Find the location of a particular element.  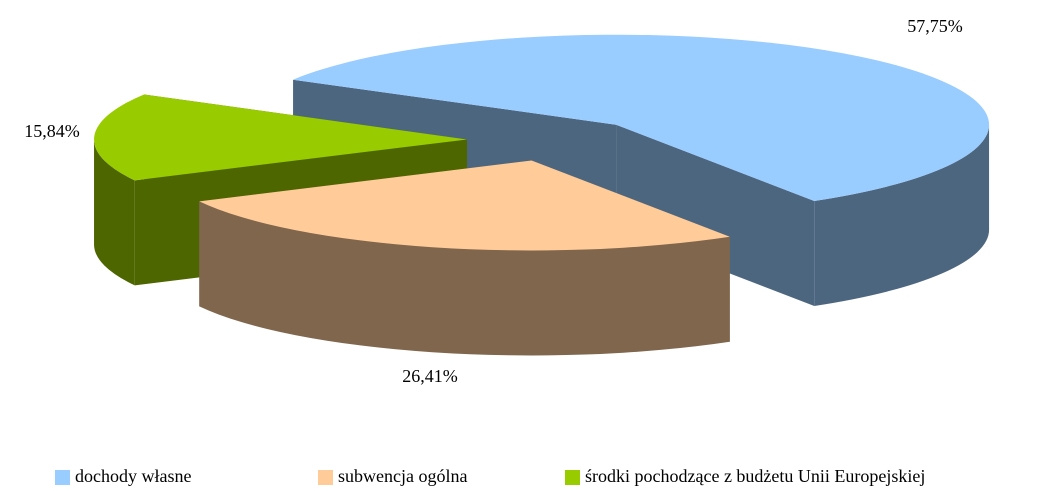

data-label: 26,41% is located at coordinates (430, 376).